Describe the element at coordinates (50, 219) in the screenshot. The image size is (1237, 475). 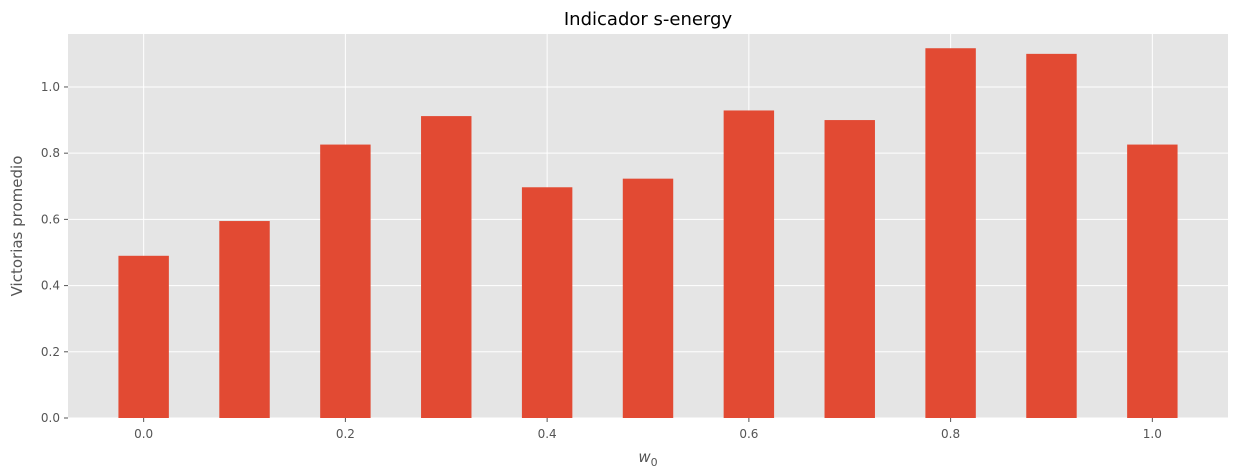
I see `y-tick-label: 0.6` at that location.